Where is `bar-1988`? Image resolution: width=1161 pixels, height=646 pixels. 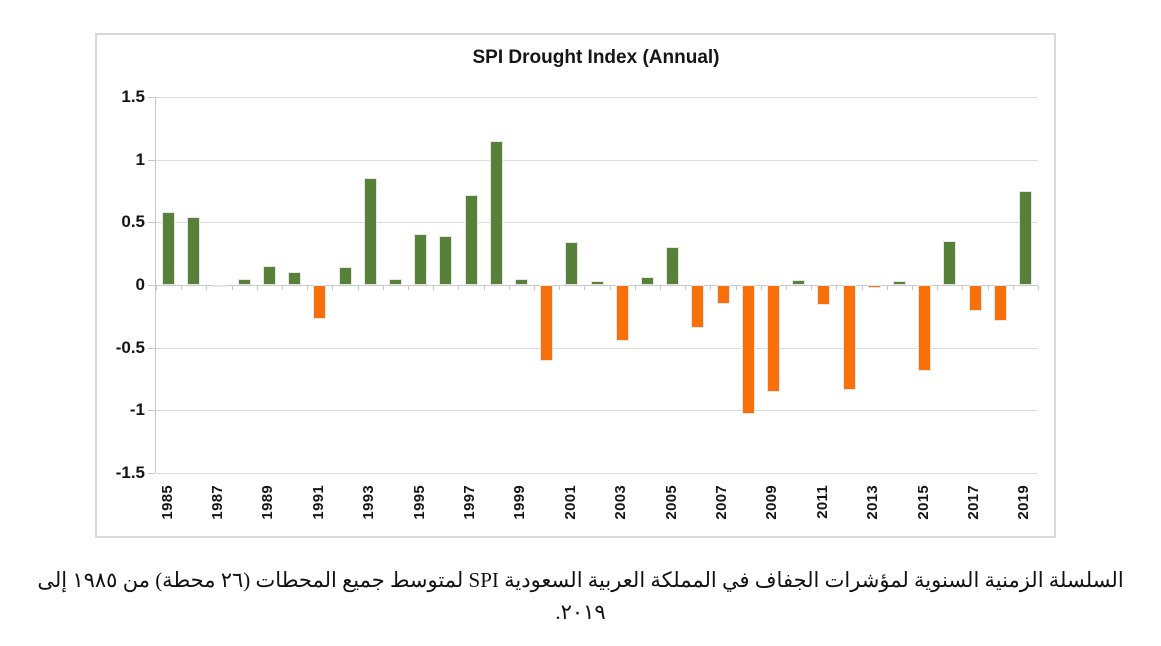
bar-1988 is located at coordinates (244, 281).